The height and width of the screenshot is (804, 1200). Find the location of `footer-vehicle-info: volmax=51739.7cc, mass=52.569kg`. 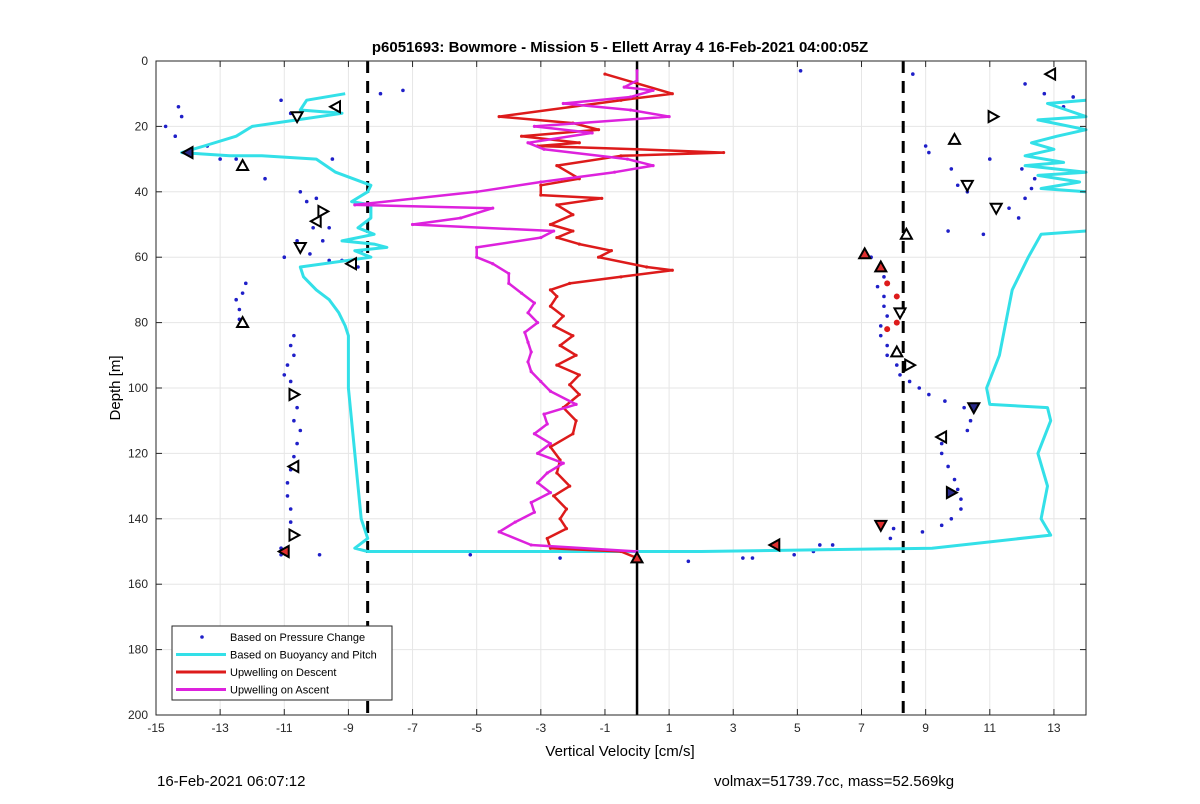

footer-vehicle-info: volmax=51739.7cc, mass=52.569kg is located at coordinates (834, 781).